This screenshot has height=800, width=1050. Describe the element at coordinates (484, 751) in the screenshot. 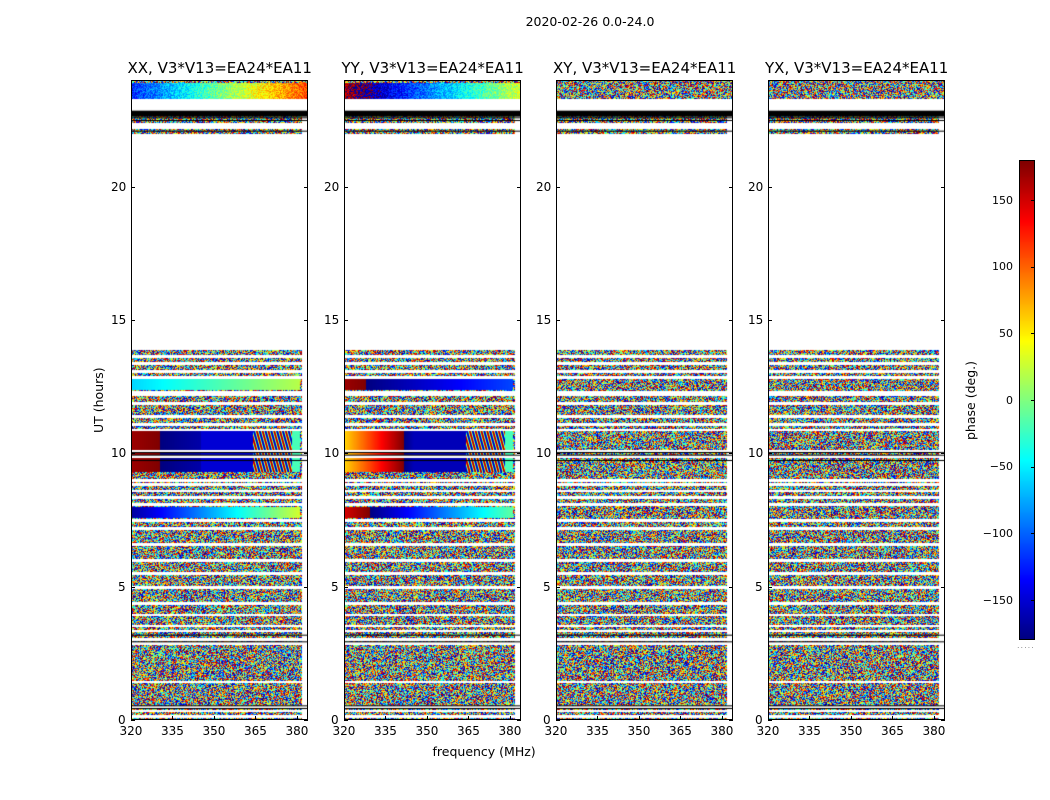

I see `x-axis-label: frequency (MHz)` at that location.